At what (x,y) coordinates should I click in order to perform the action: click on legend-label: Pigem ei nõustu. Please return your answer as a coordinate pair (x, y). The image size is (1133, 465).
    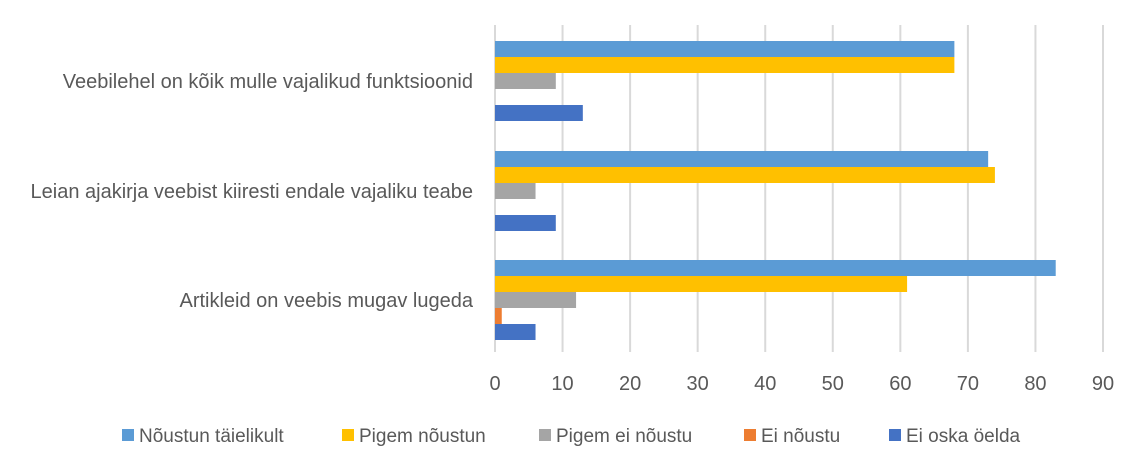
    Looking at the image, I should click on (624, 436).